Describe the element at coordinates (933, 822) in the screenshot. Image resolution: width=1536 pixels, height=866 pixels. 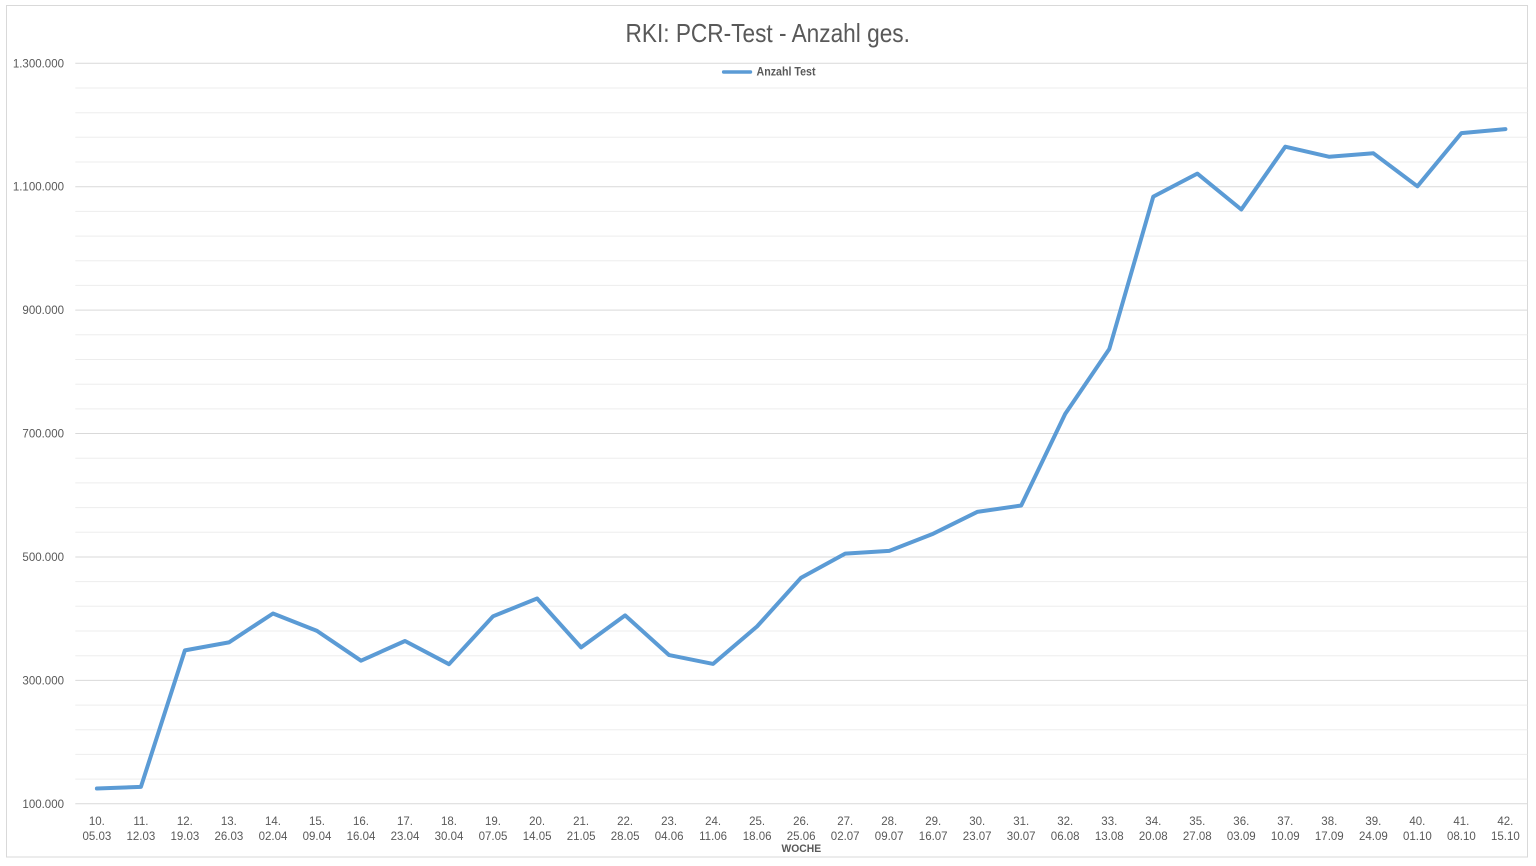
I see `svg-text: 29.` at that location.